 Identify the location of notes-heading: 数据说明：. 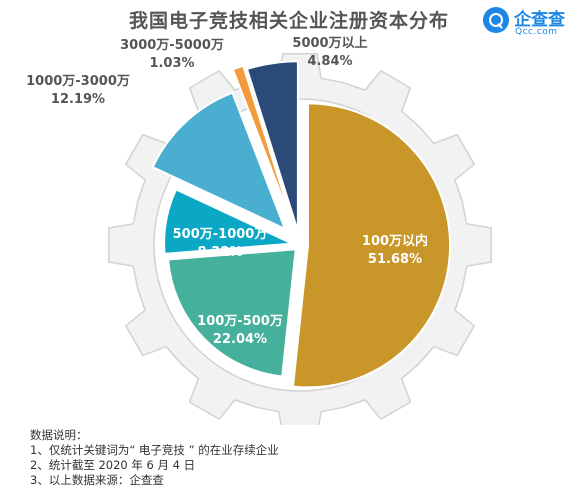
(59, 435).